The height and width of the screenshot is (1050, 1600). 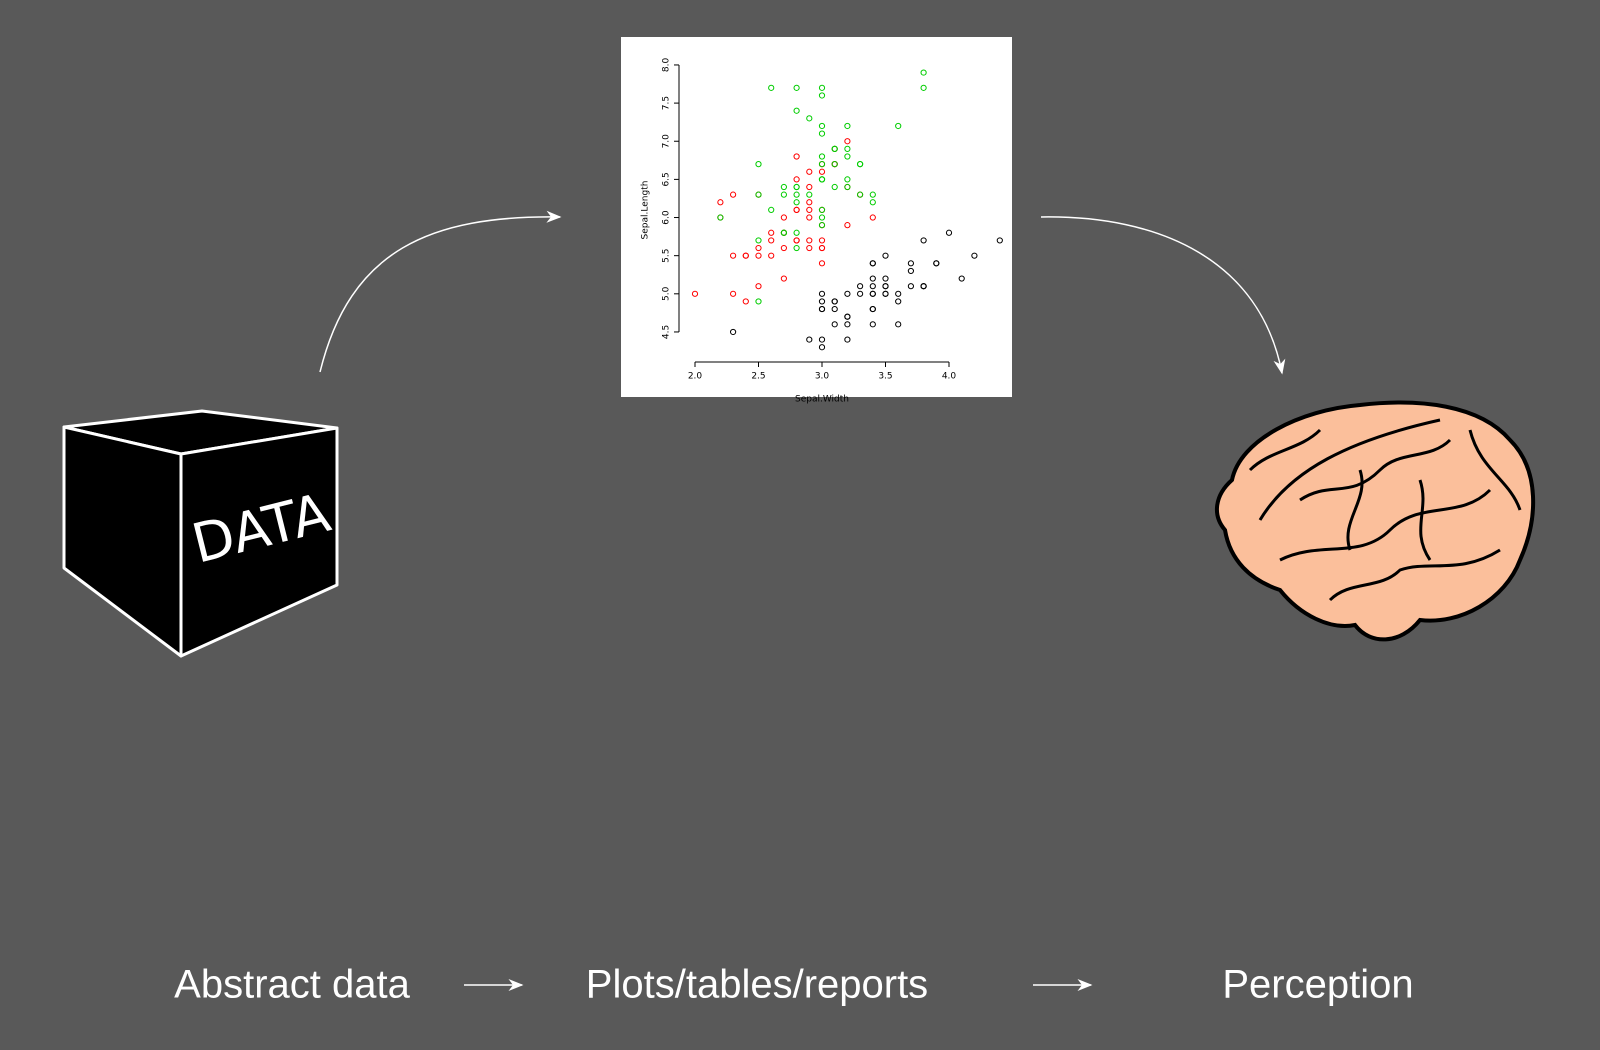 I want to click on x-tick-label: 3.5, so click(x=885, y=377).